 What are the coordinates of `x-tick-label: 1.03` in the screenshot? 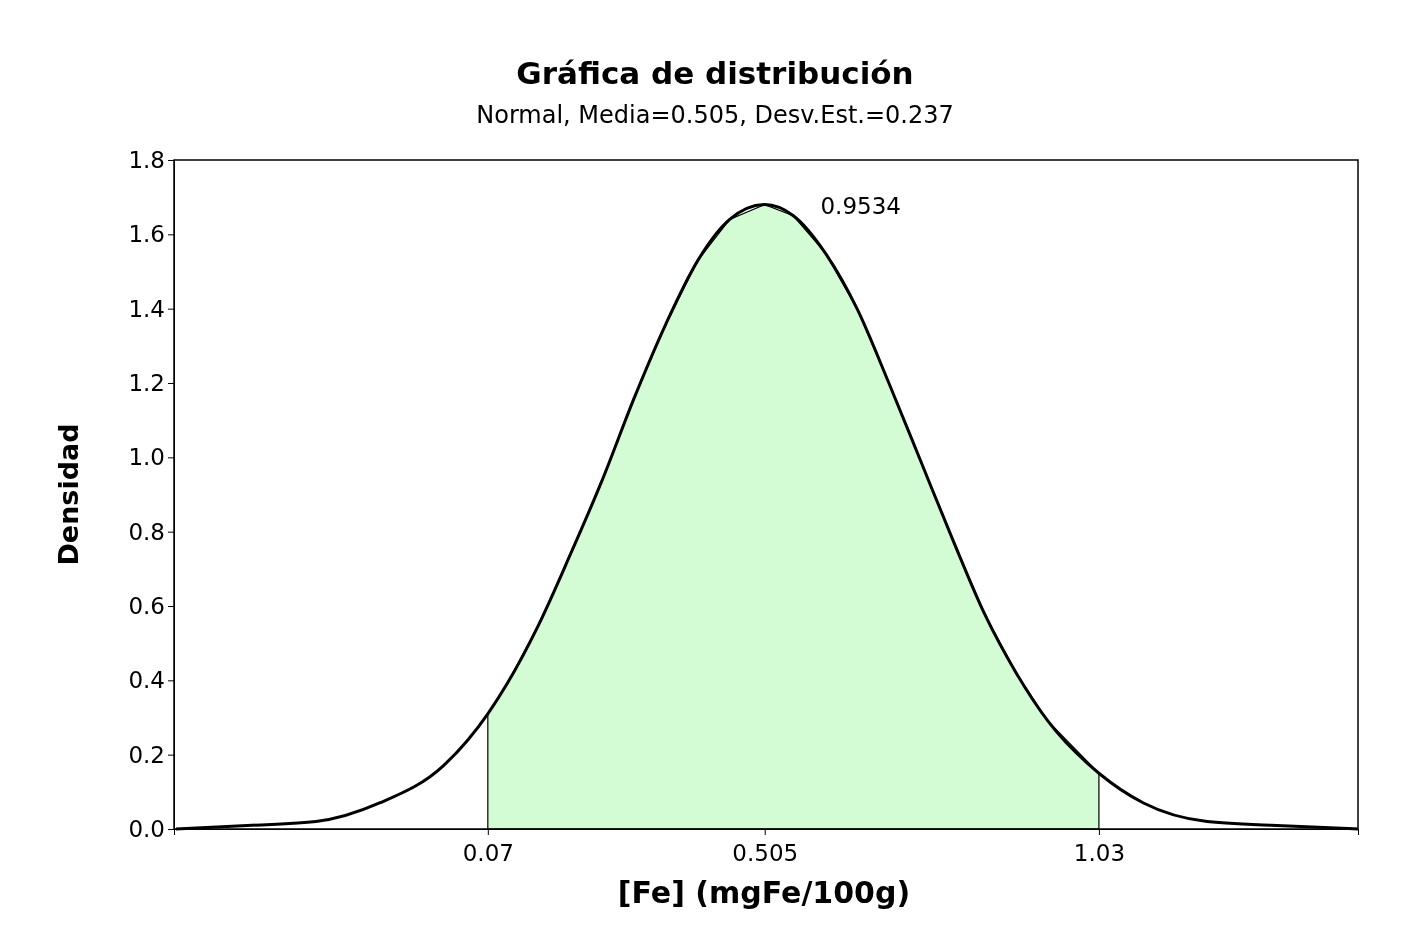 It's located at (1099, 853).